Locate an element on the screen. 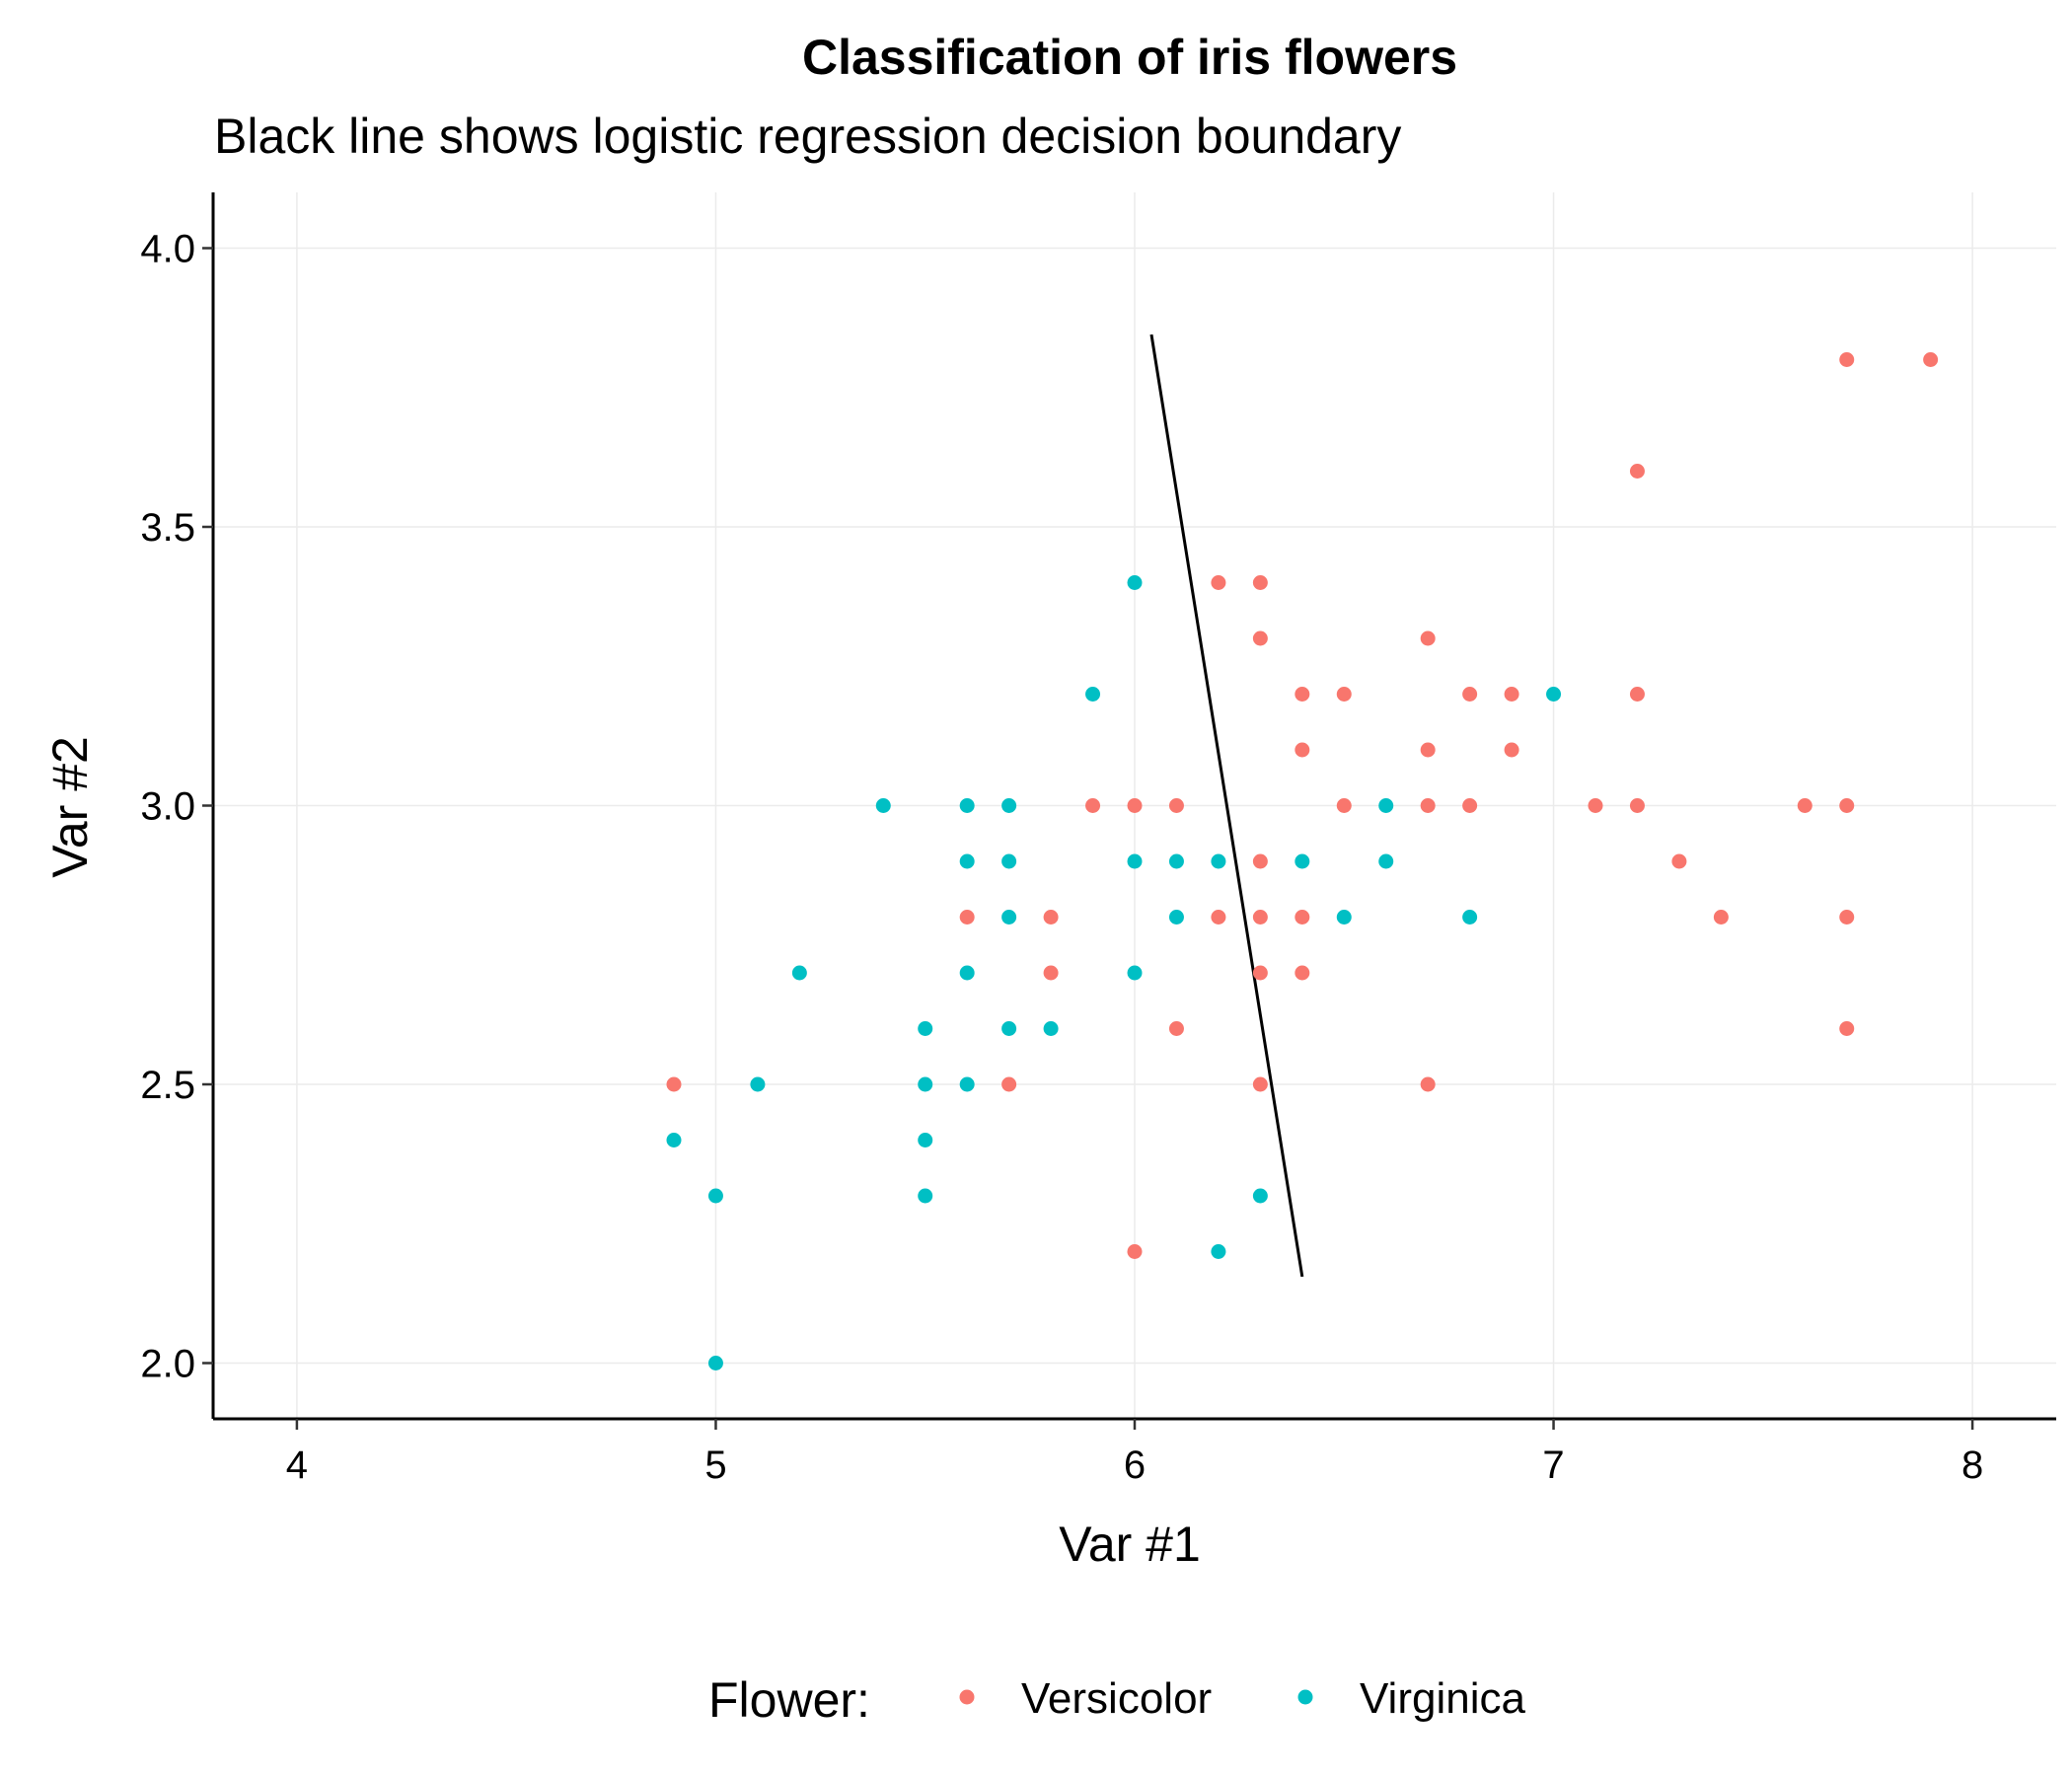  x-tick-label: 4 is located at coordinates (297, 1465).